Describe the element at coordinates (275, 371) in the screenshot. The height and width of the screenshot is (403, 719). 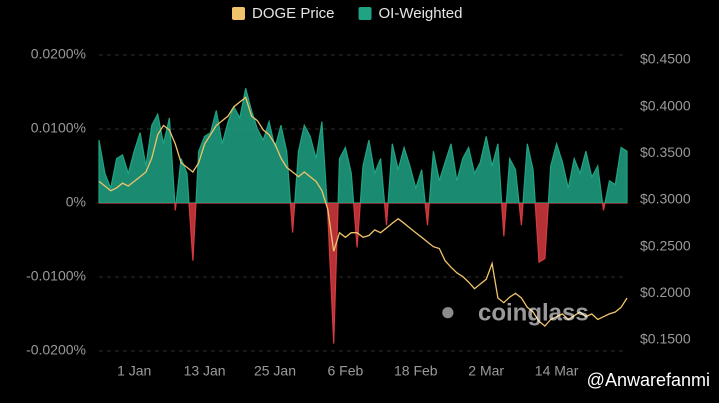
I see `x-tick-label: 25 Jan` at that location.